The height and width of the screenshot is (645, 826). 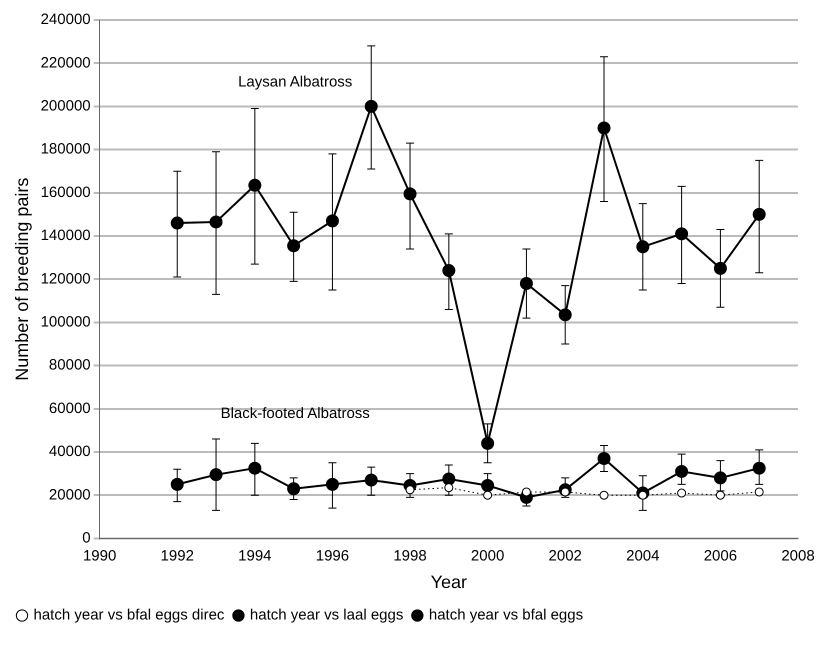 What do you see at coordinates (643, 556) in the screenshot?
I see `x-tick-label: 2004` at bounding box center [643, 556].